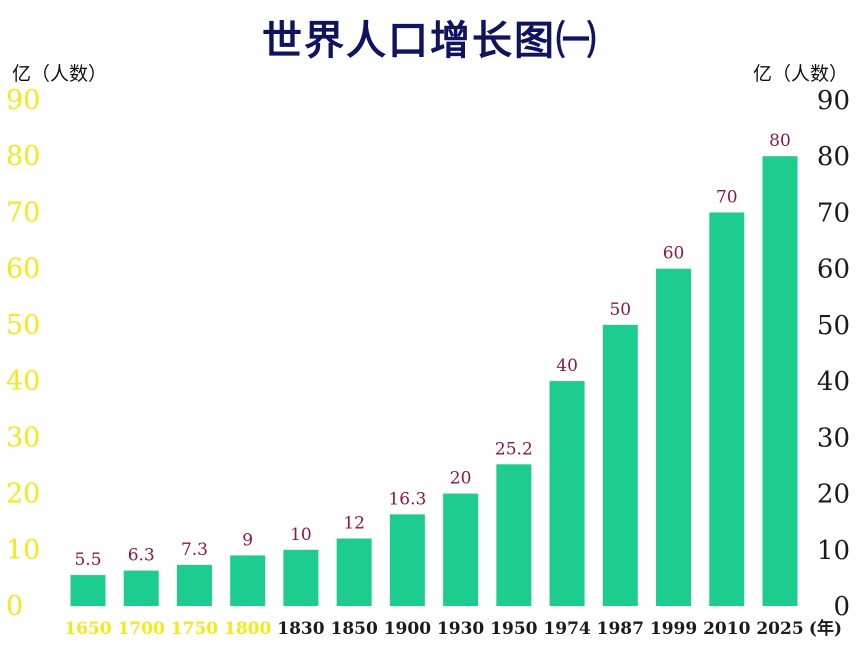 The image size is (860, 645). Describe the element at coordinates (513, 629) in the screenshot. I see `x-tick-label: 1950` at that location.